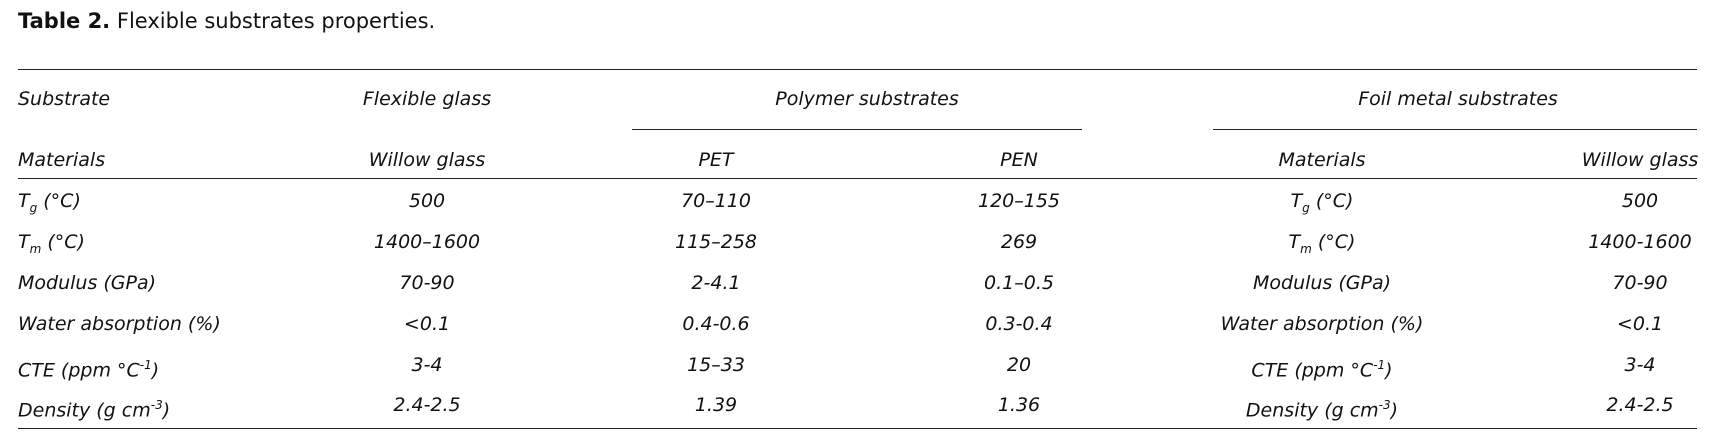 The width and height of the screenshot is (1719, 439). What do you see at coordinates (1458, 99) in the screenshot?
I see `header-cell: Foil metal substrates` at bounding box center [1458, 99].